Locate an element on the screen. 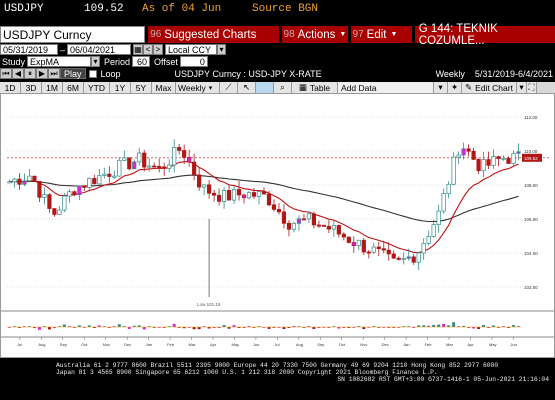 The height and width of the screenshot is (400, 555). x-tick-label: Nov is located at coordinates (363, 344).